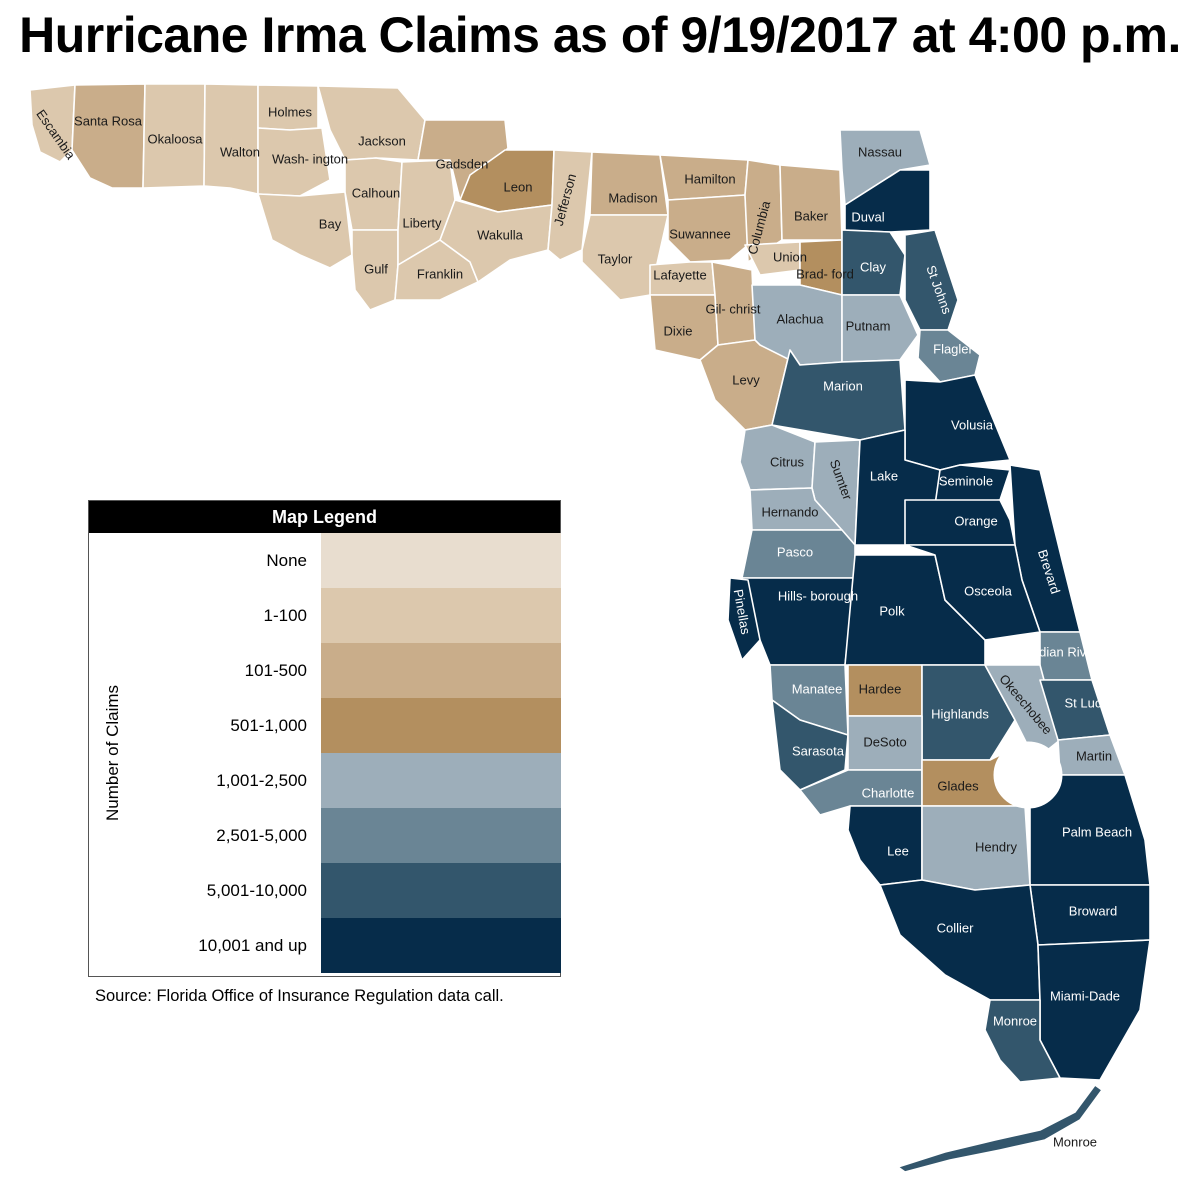 This screenshot has width=1200, height=1200. What do you see at coordinates (1015, 1020) in the screenshot?
I see `county-label-monroe: Monroe` at bounding box center [1015, 1020].